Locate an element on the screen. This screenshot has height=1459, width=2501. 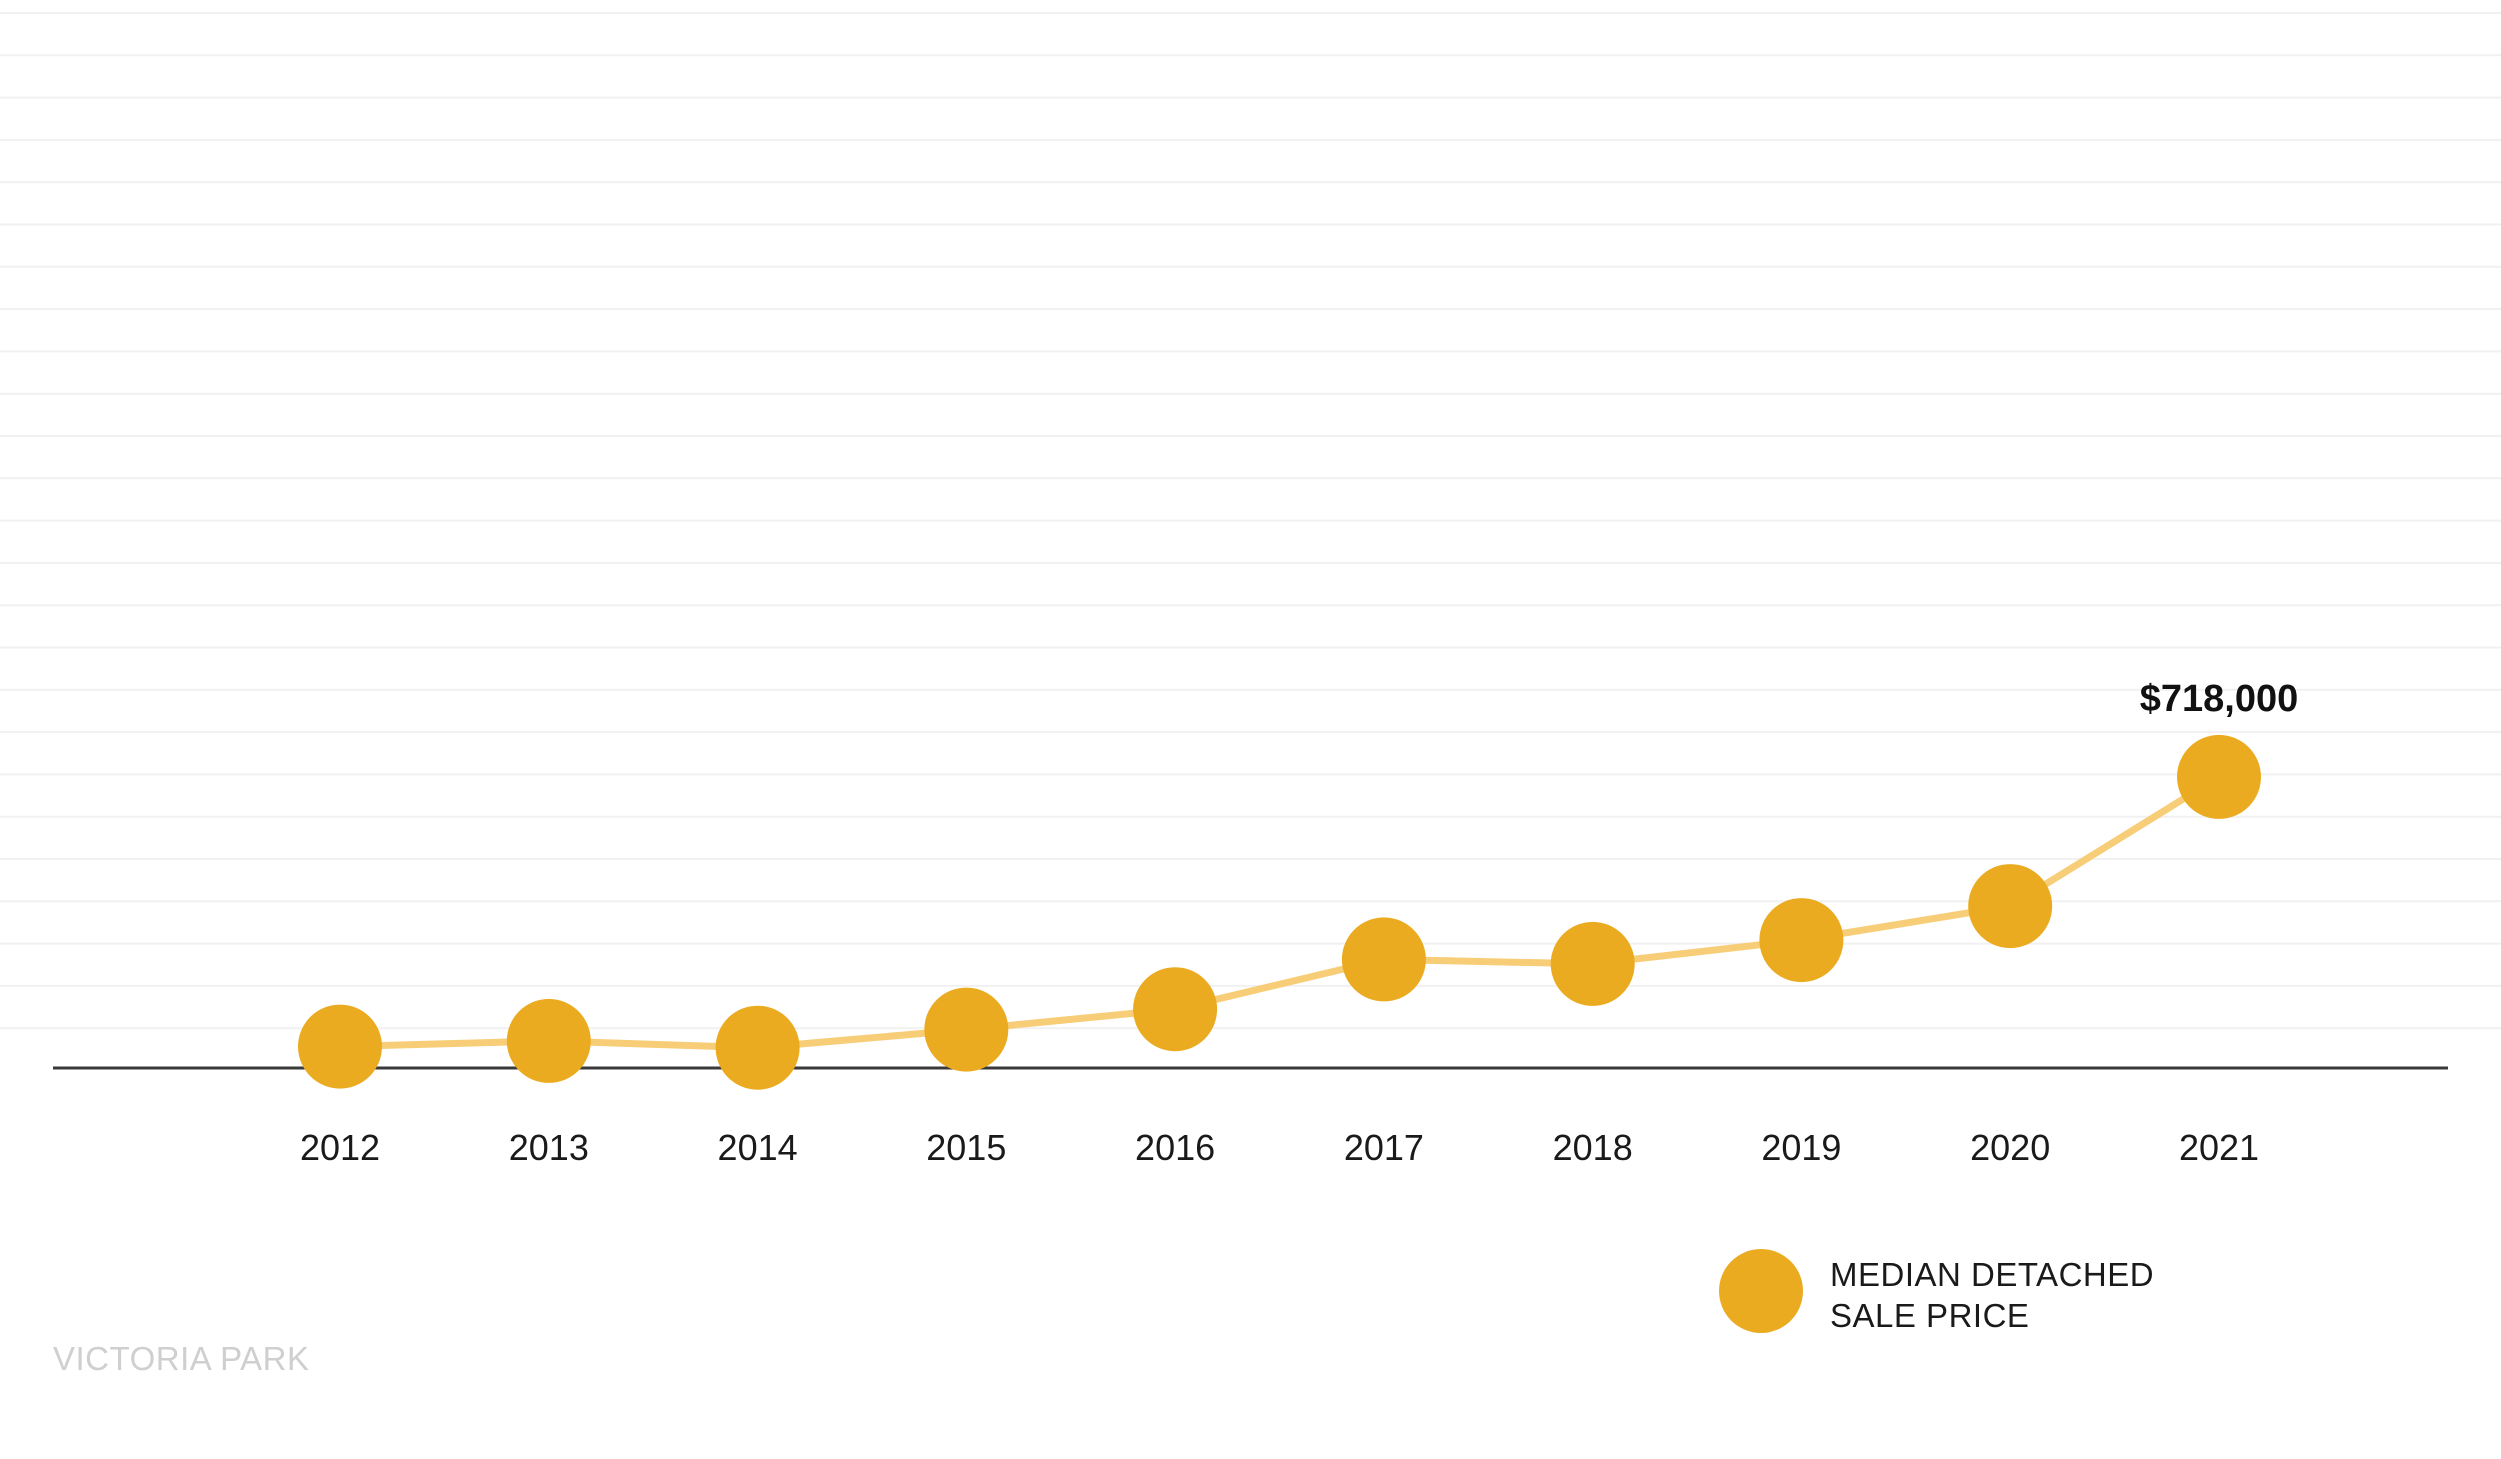
x-tick-label-2013: 2013 is located at coordinates (549, 1147).